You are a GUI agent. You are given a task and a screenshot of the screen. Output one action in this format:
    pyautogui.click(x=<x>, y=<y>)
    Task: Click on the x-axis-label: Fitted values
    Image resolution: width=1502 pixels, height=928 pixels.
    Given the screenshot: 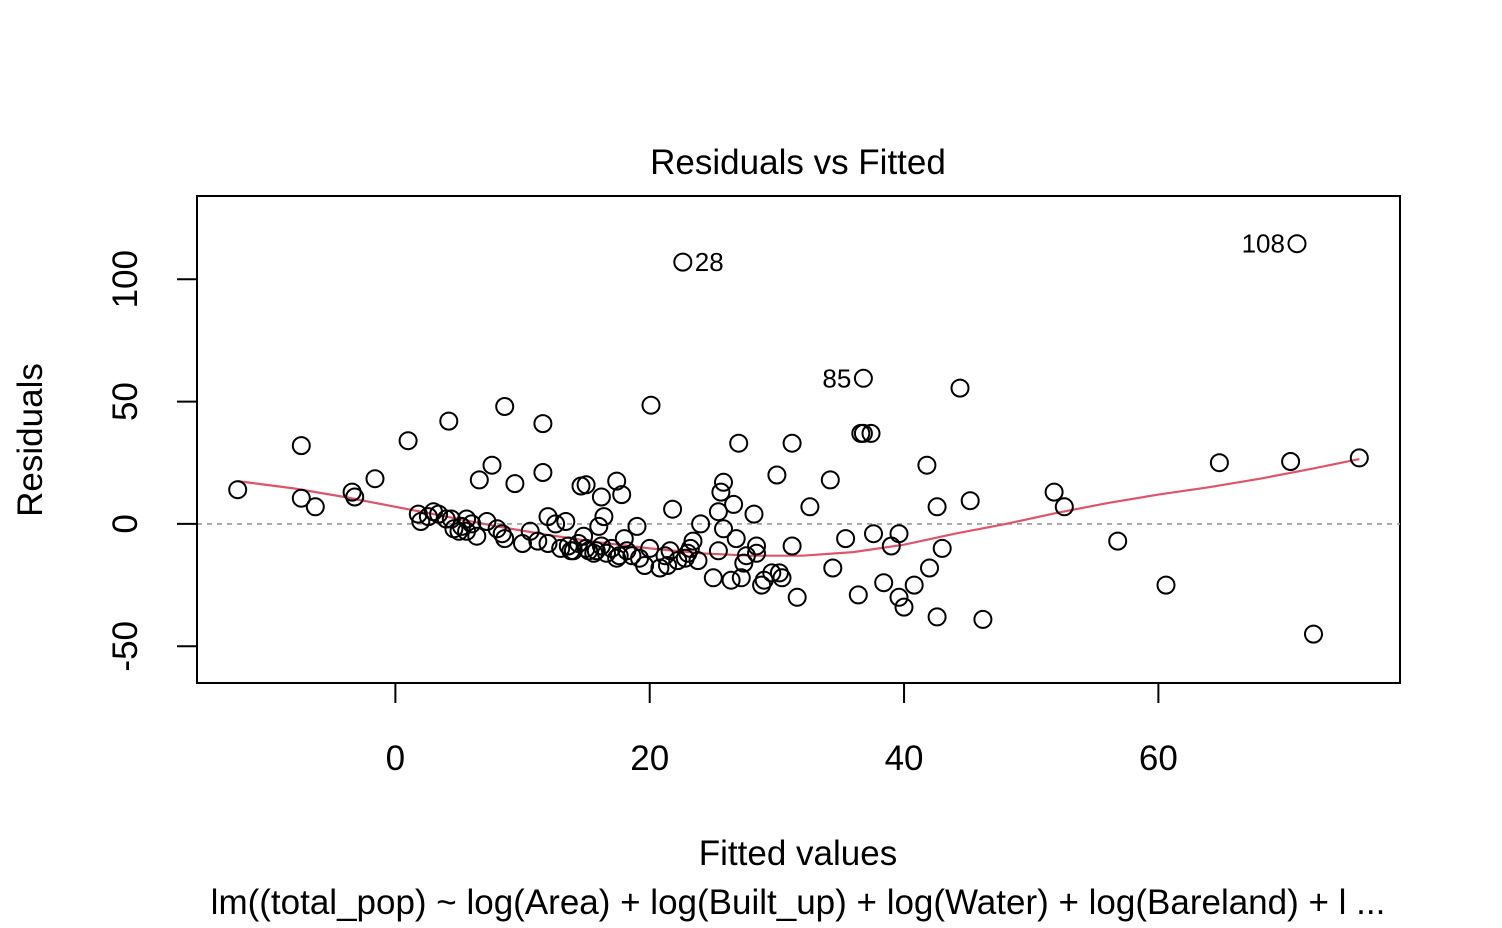 What is the action you would take?
    pyautogui.click(x=798, y=853)
    